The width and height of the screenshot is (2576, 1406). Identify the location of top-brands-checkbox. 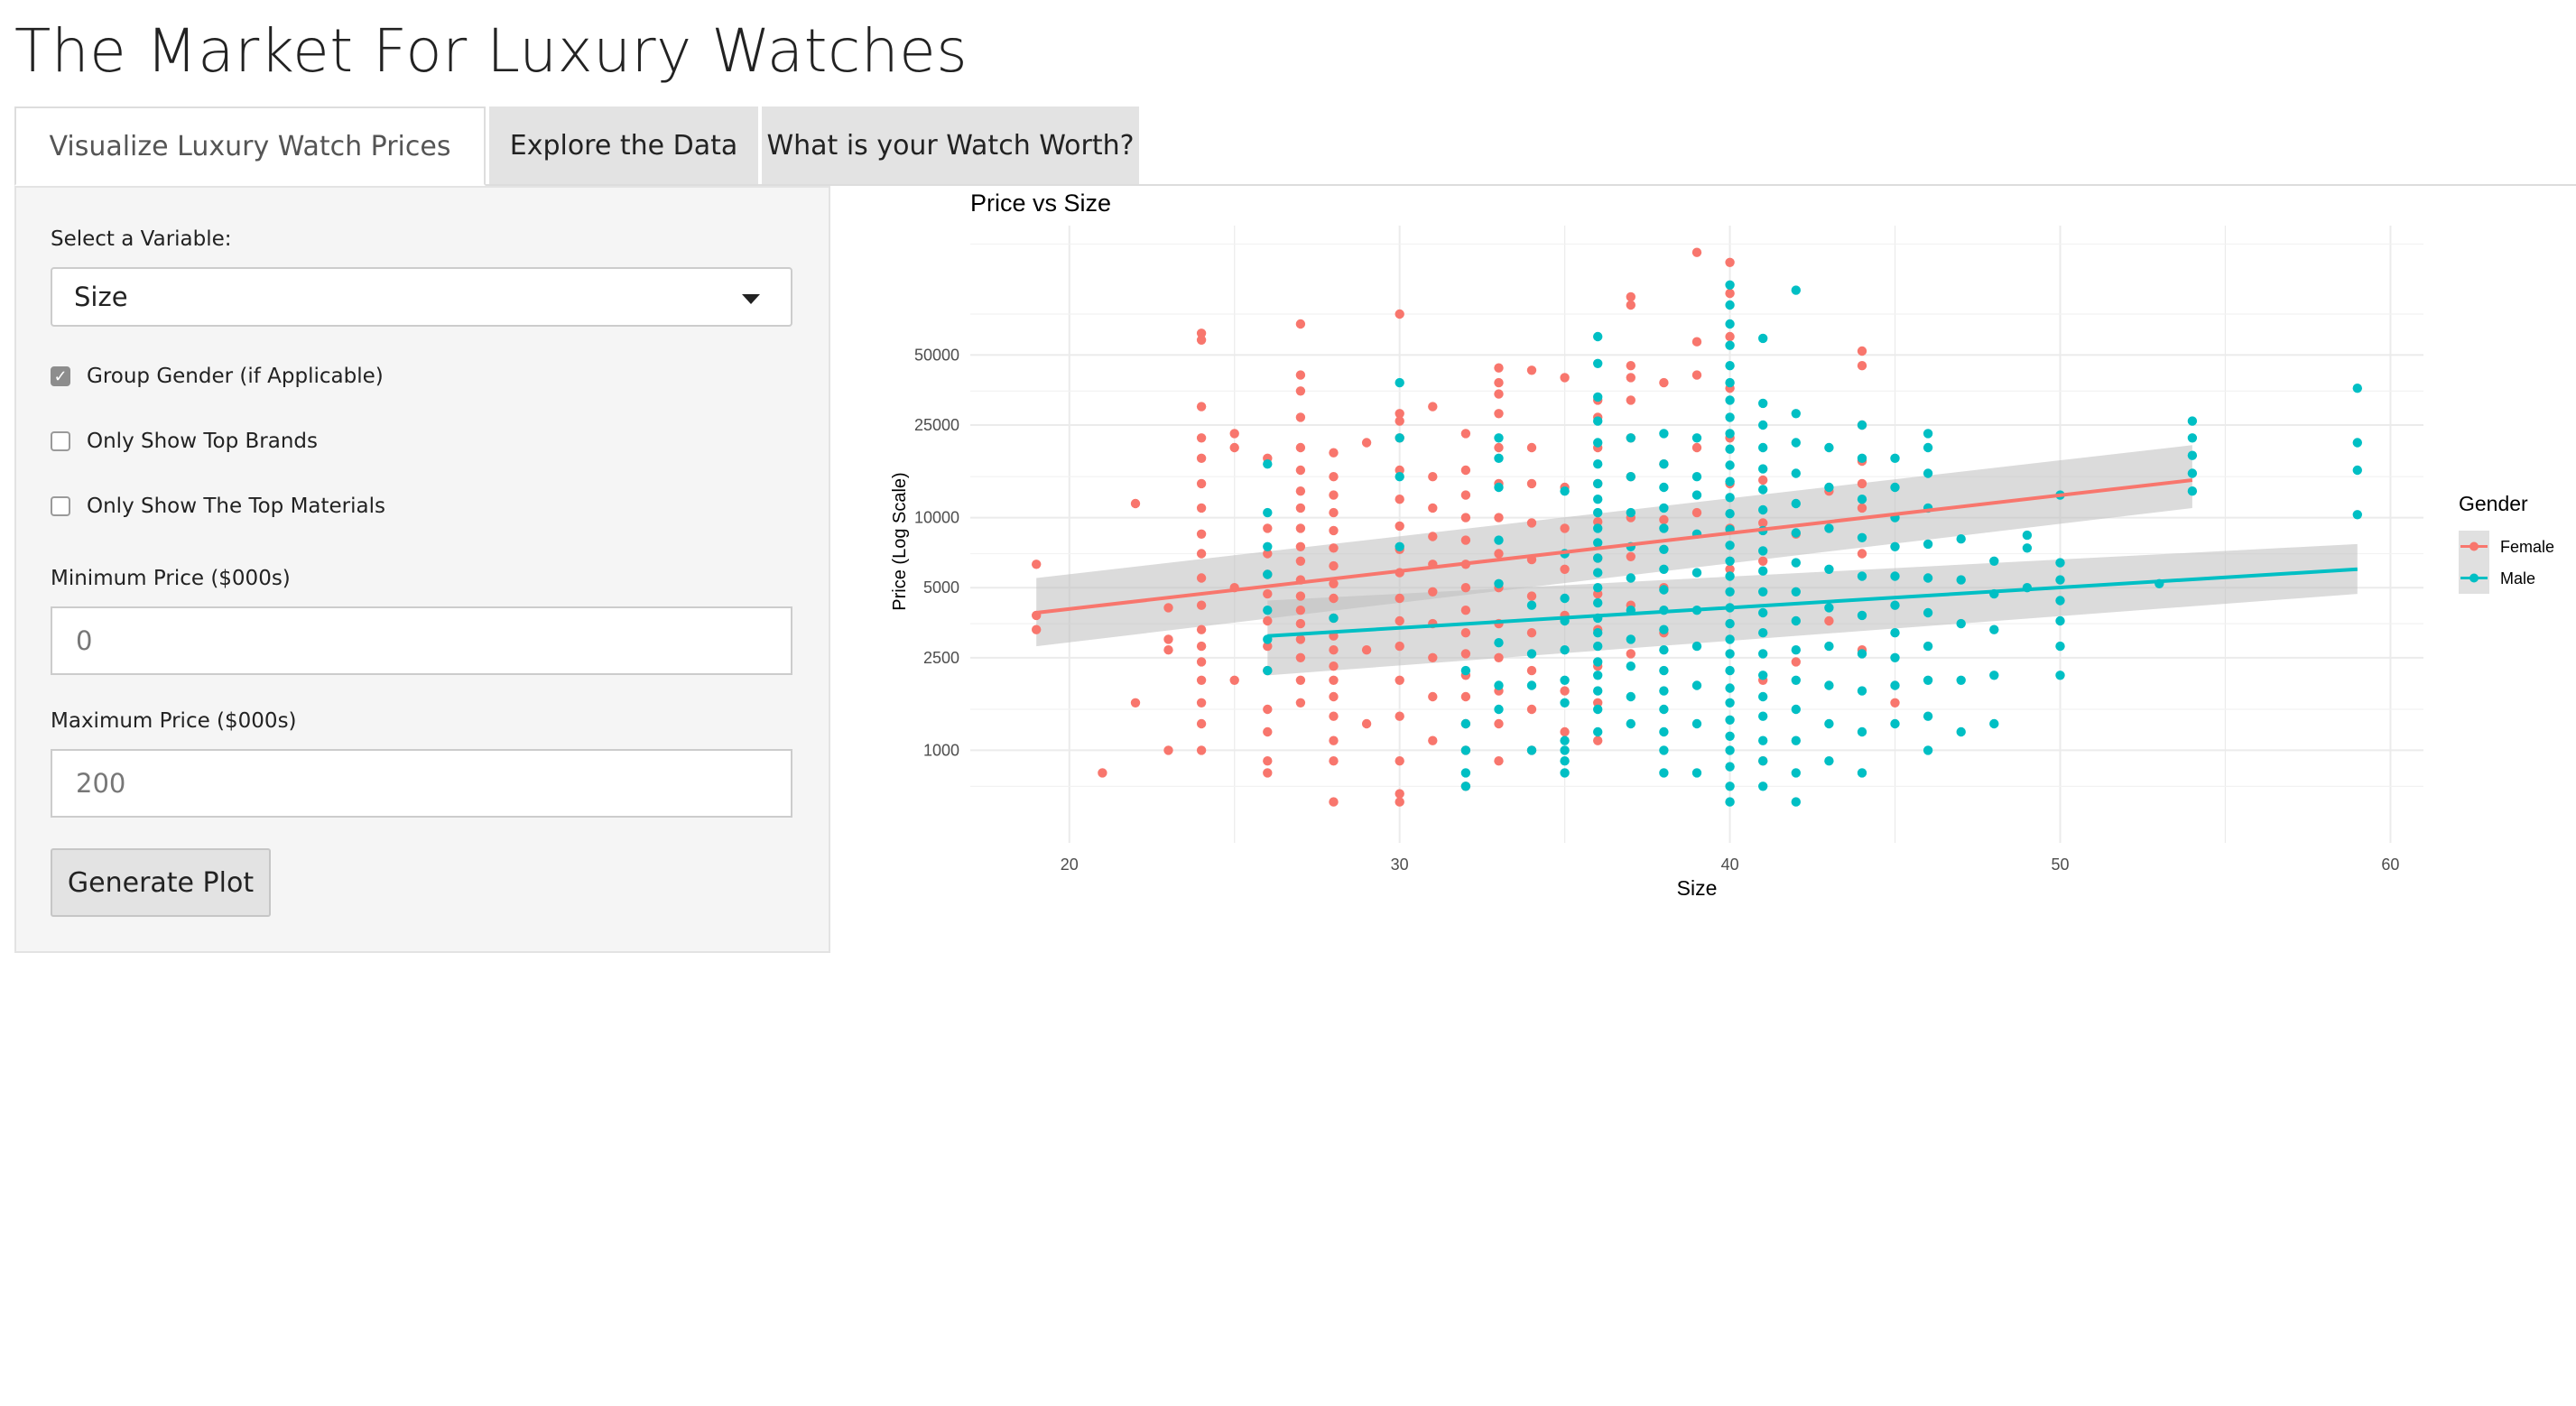
(61, 441).